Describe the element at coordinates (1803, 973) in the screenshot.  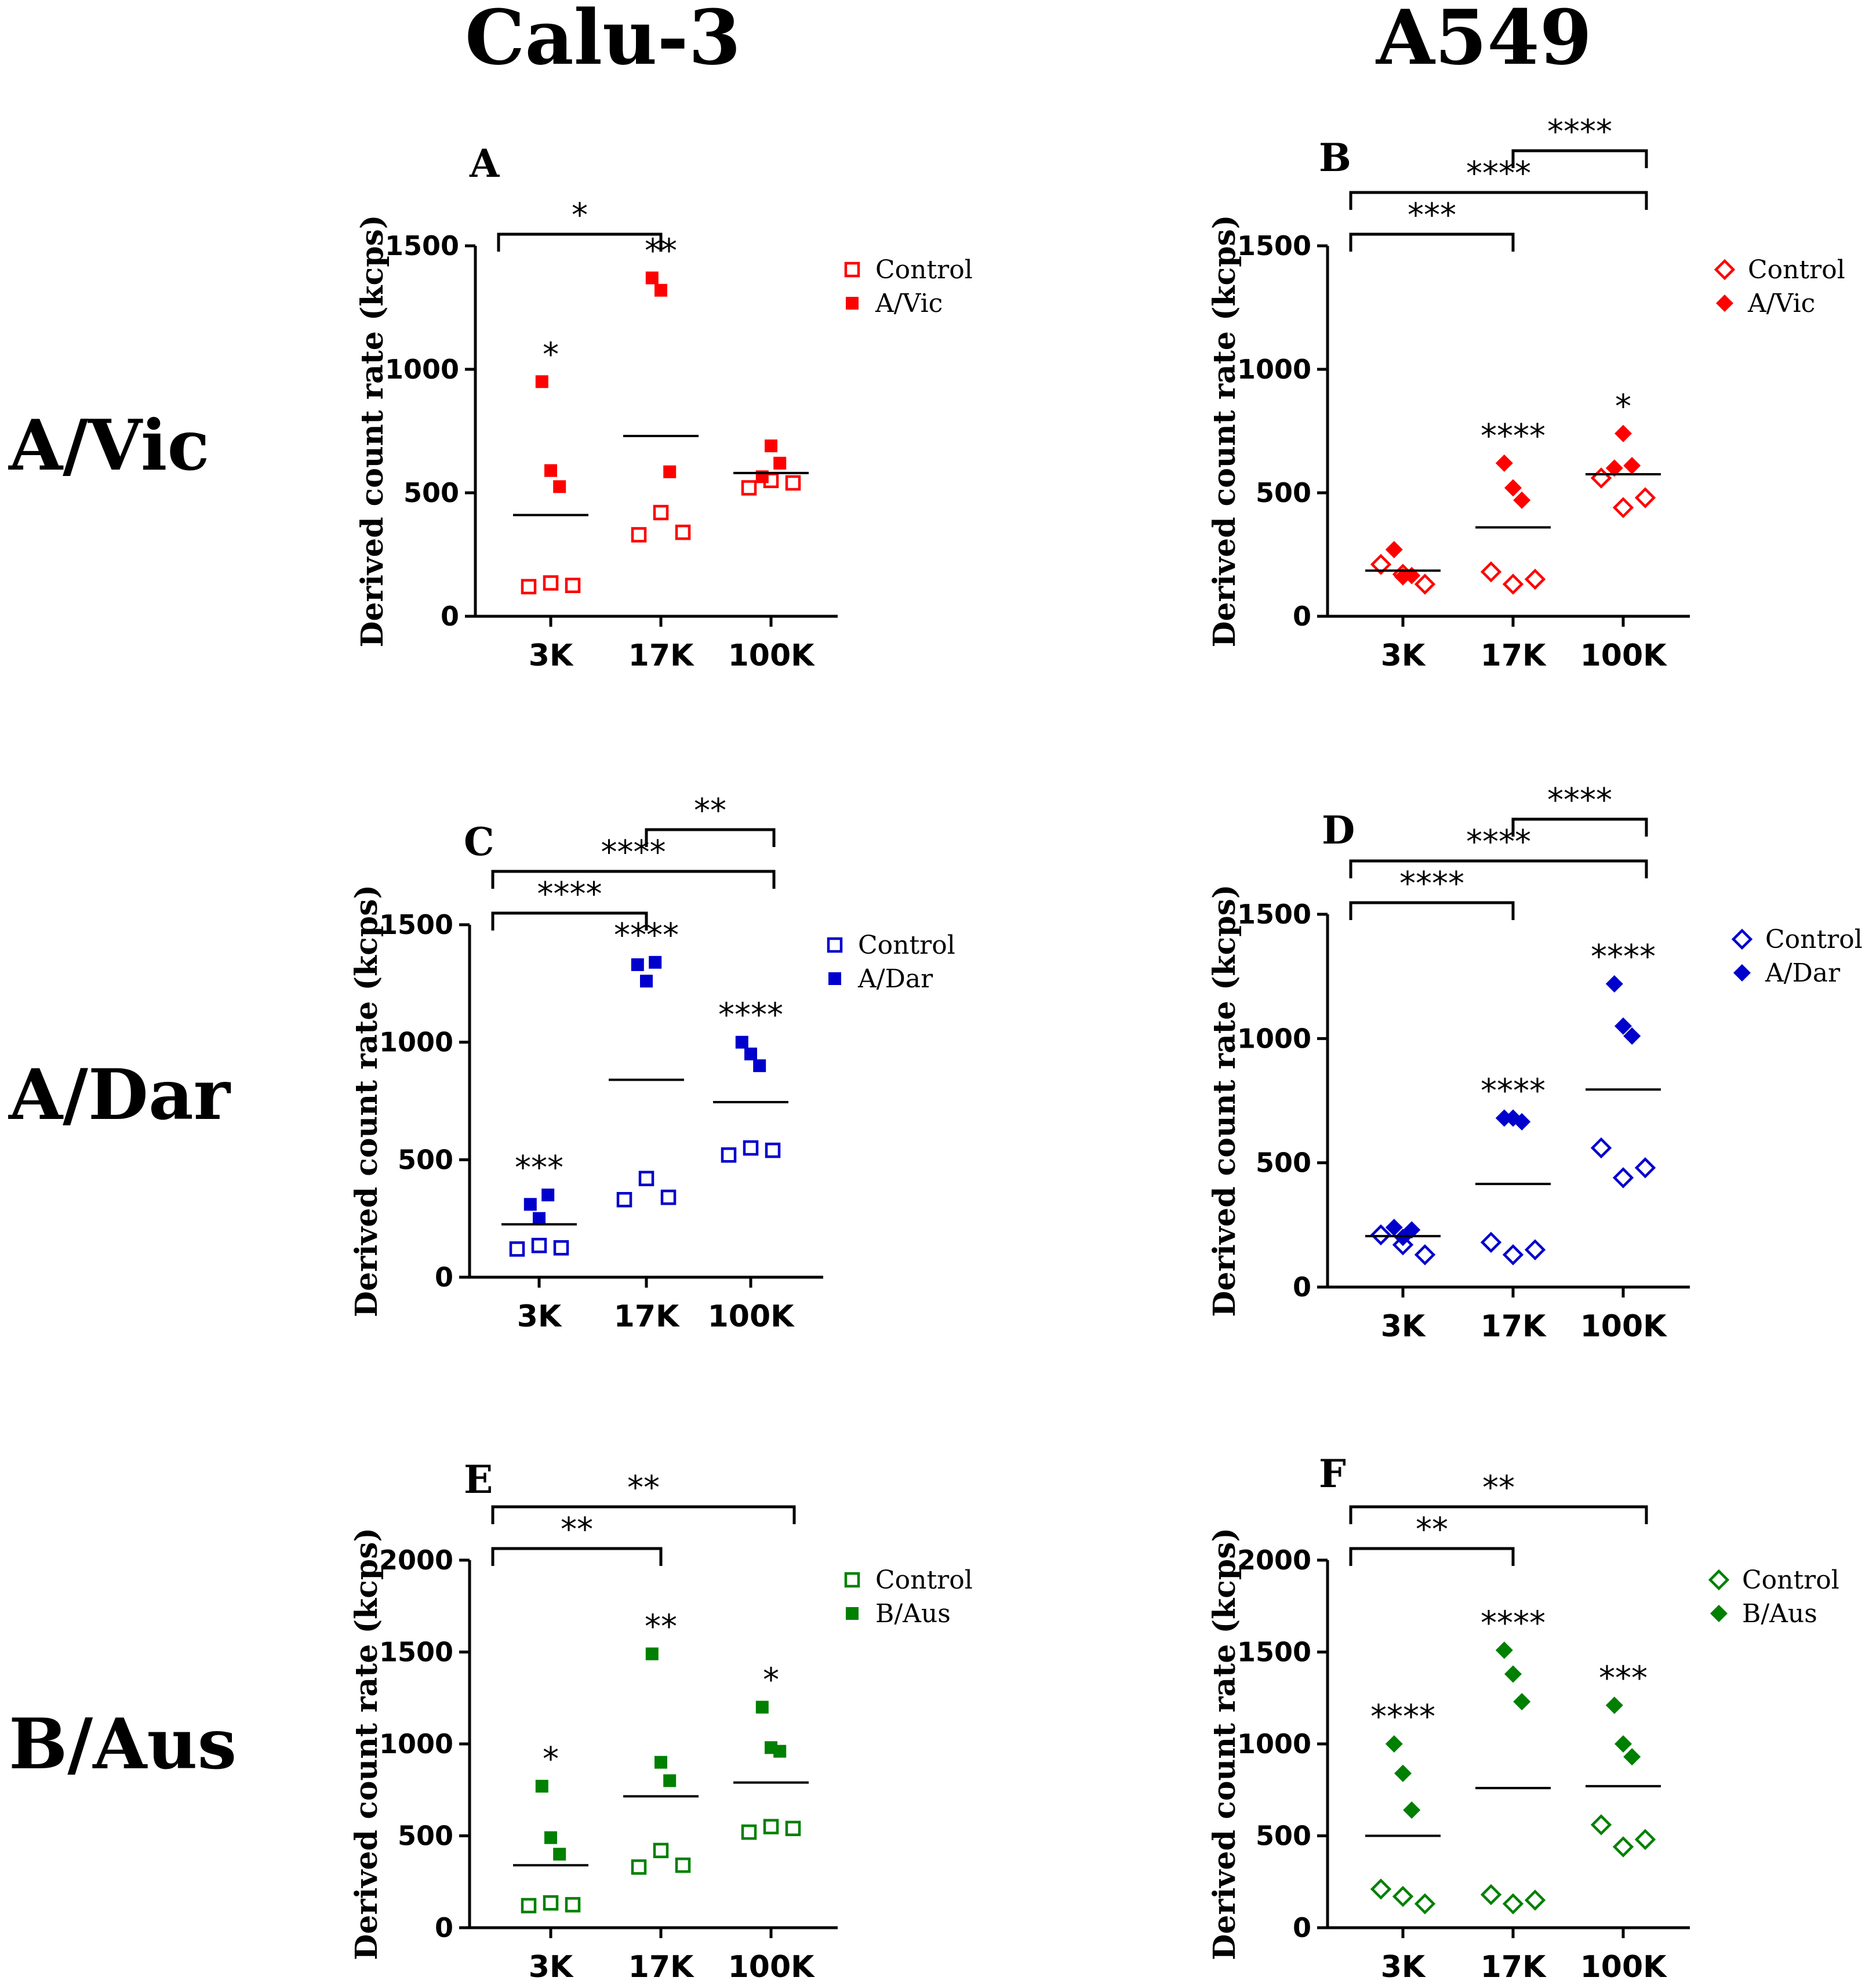
I see `legend-treated-label: A/Dar` at that location.